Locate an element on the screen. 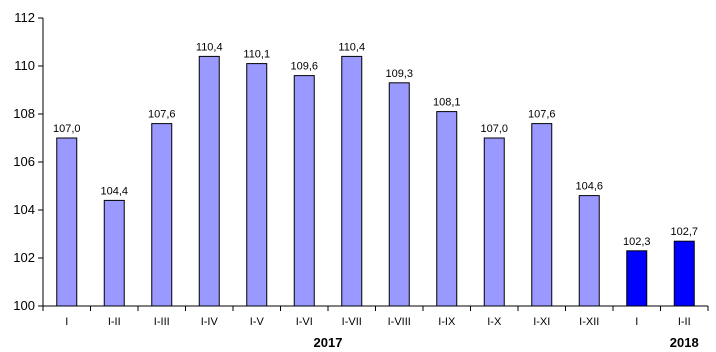  data-label: 104,4 is located at coordinates (114, 191).